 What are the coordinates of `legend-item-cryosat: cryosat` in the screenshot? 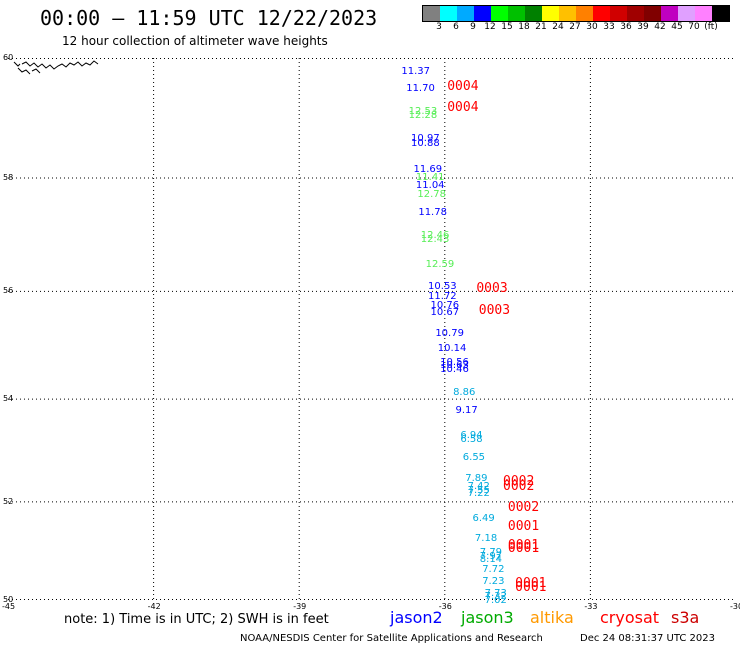 It's located at (630, 617).